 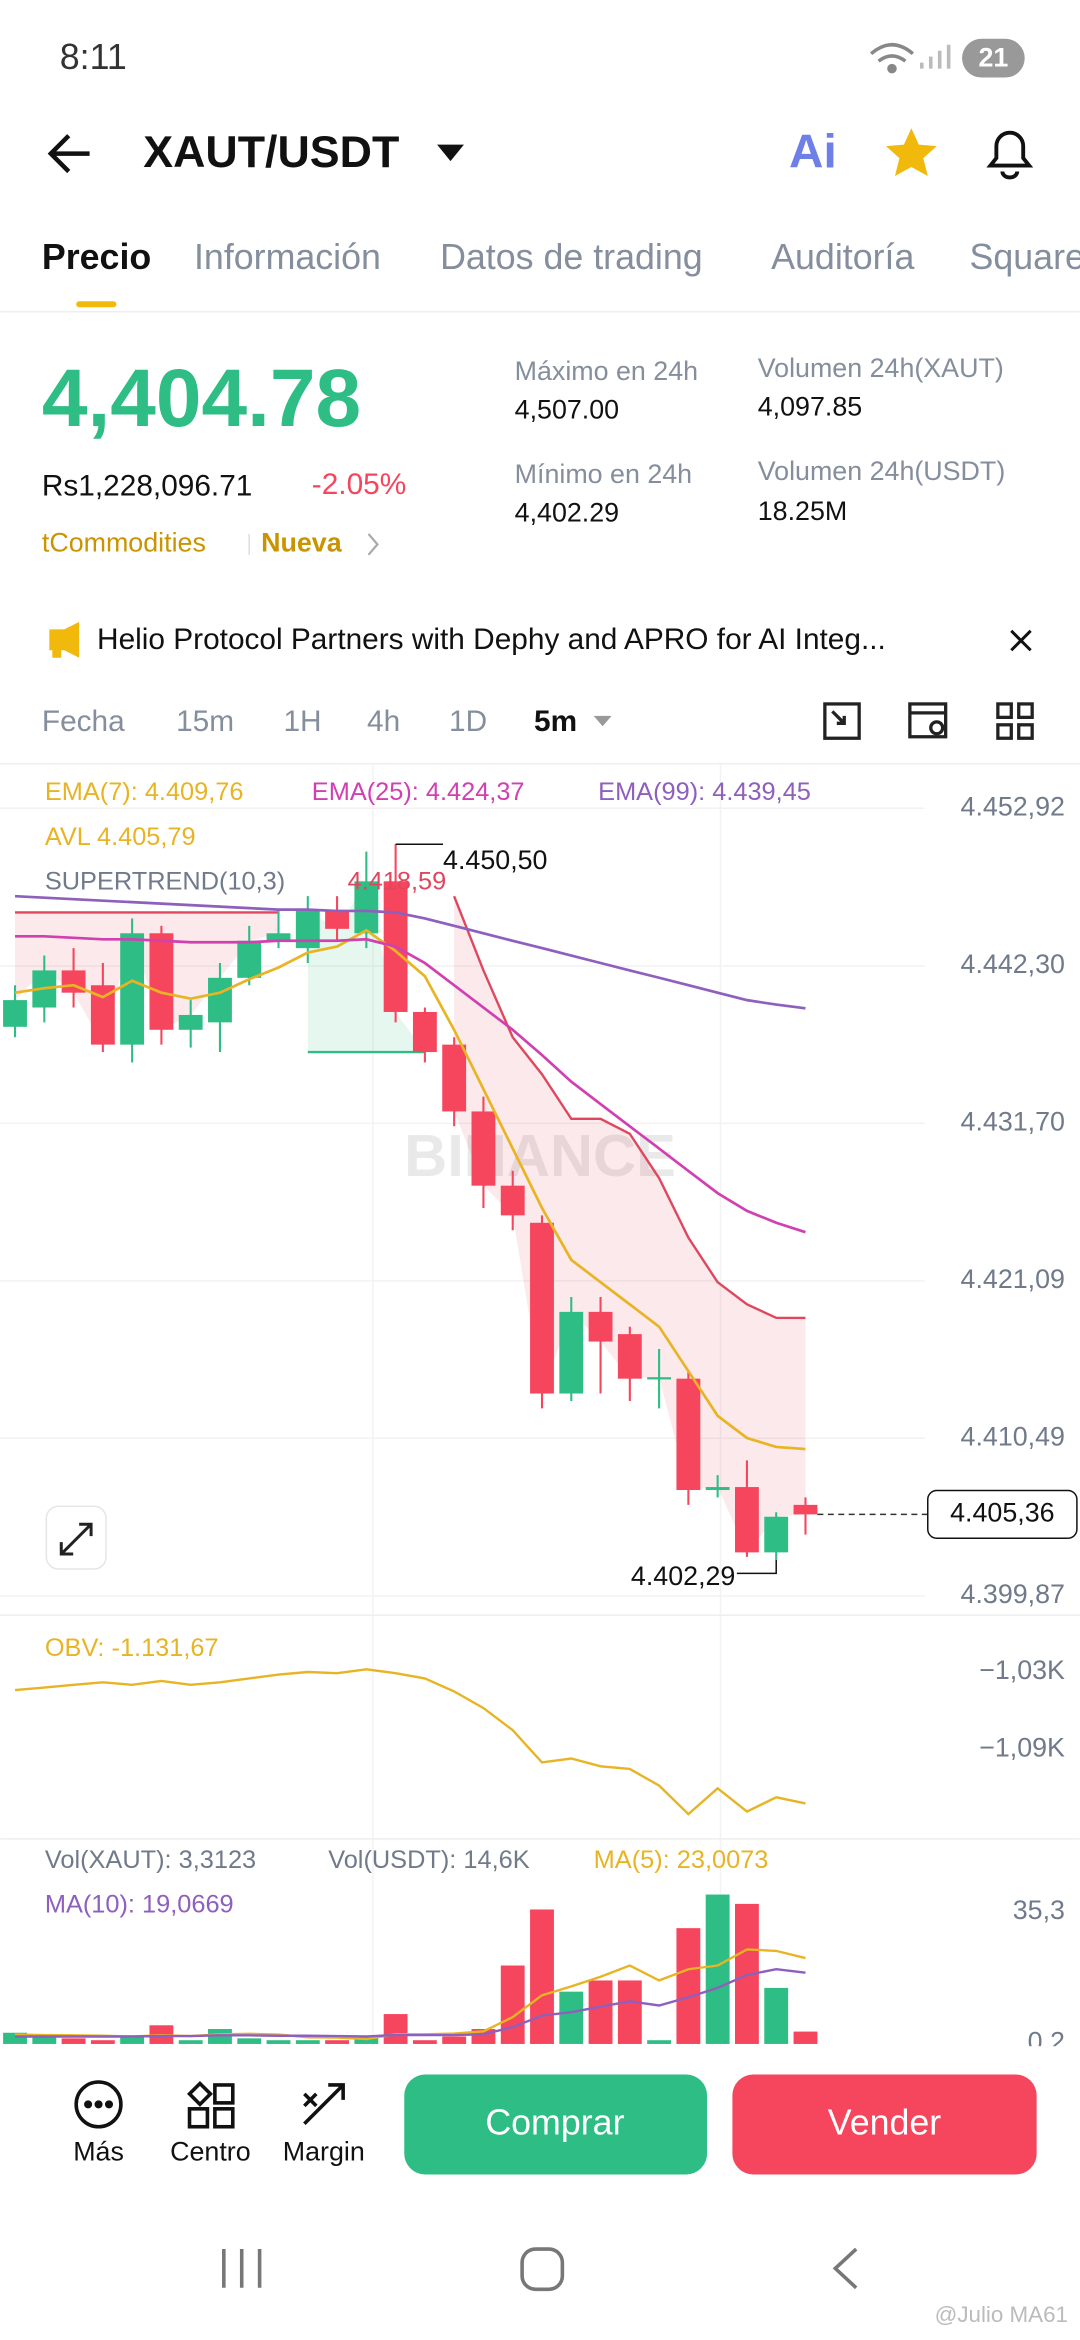 I want to click on legend-entry: AVL 4.405,79, so click(x=120, y=837).